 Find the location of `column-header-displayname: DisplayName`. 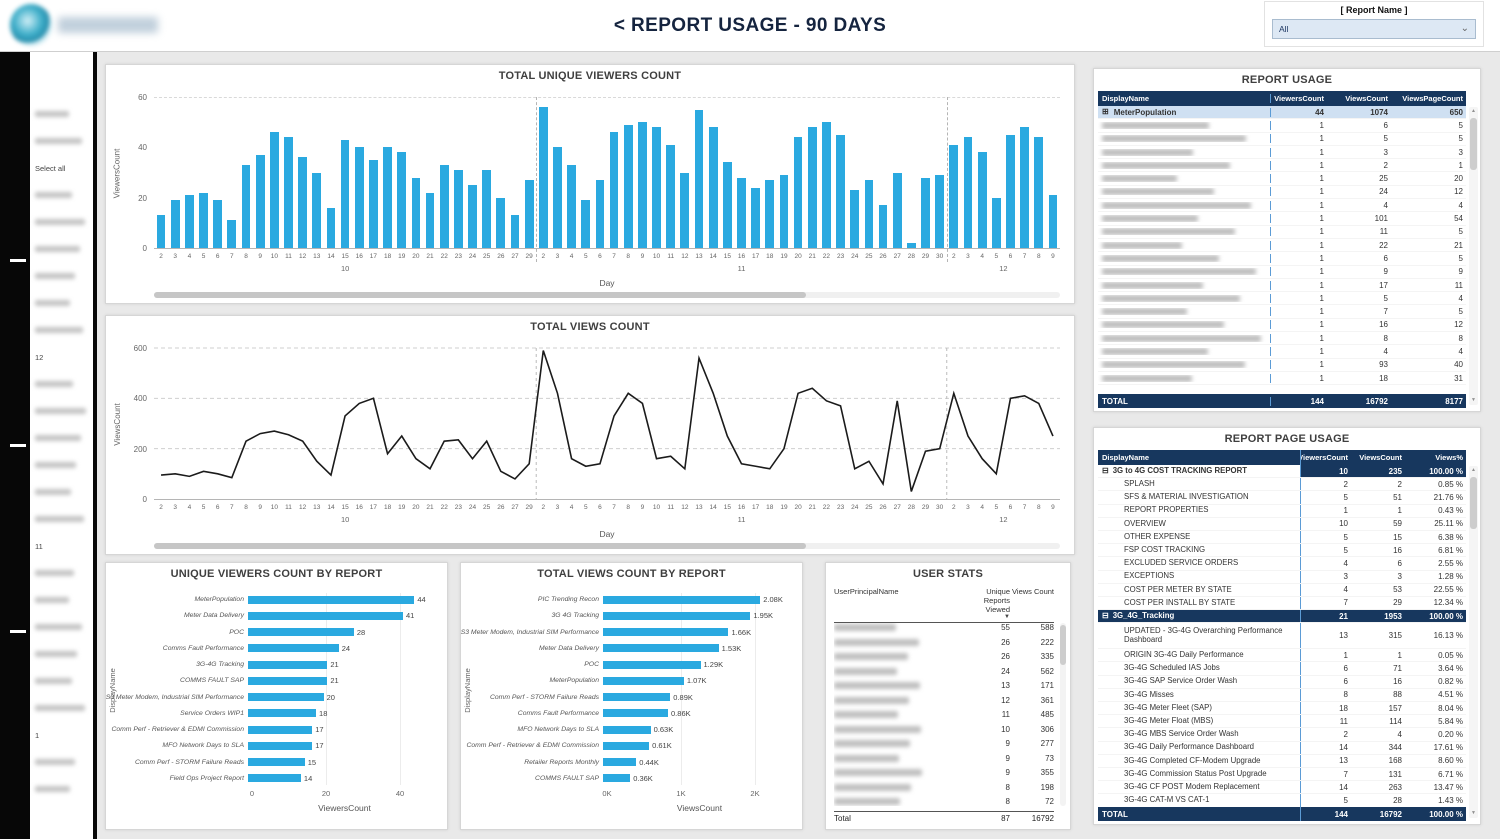

column-header-displayname: DisplayName is located at coordinates (1126, 457).